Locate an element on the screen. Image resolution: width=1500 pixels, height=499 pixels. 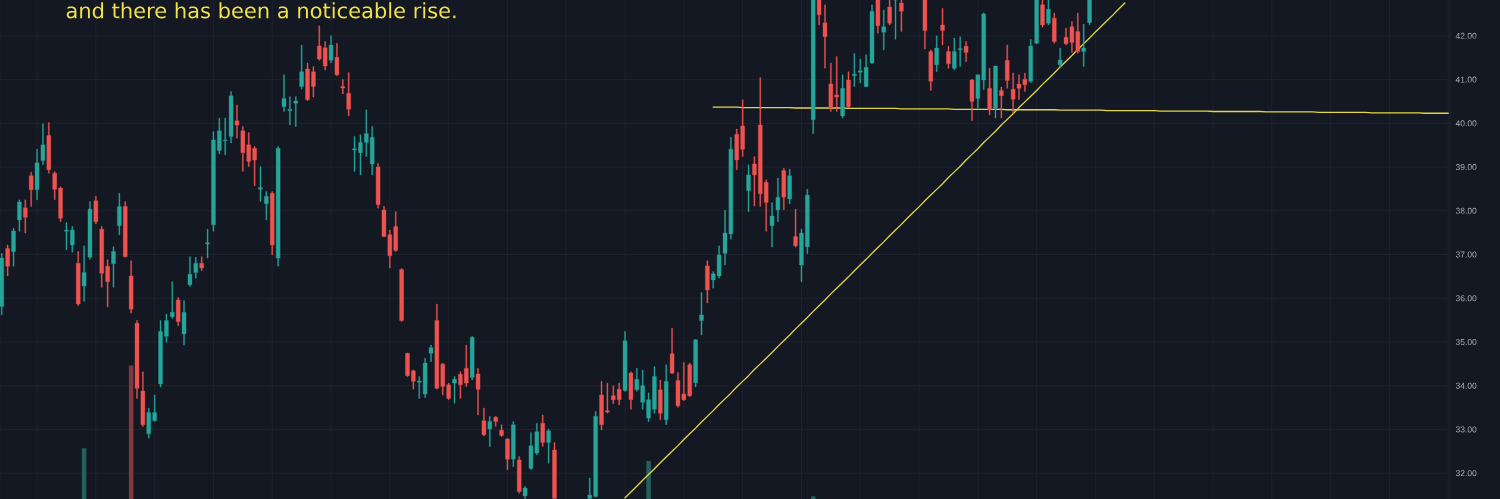
y-tick-label: 34.00 is located at coordinates (1466, 385).